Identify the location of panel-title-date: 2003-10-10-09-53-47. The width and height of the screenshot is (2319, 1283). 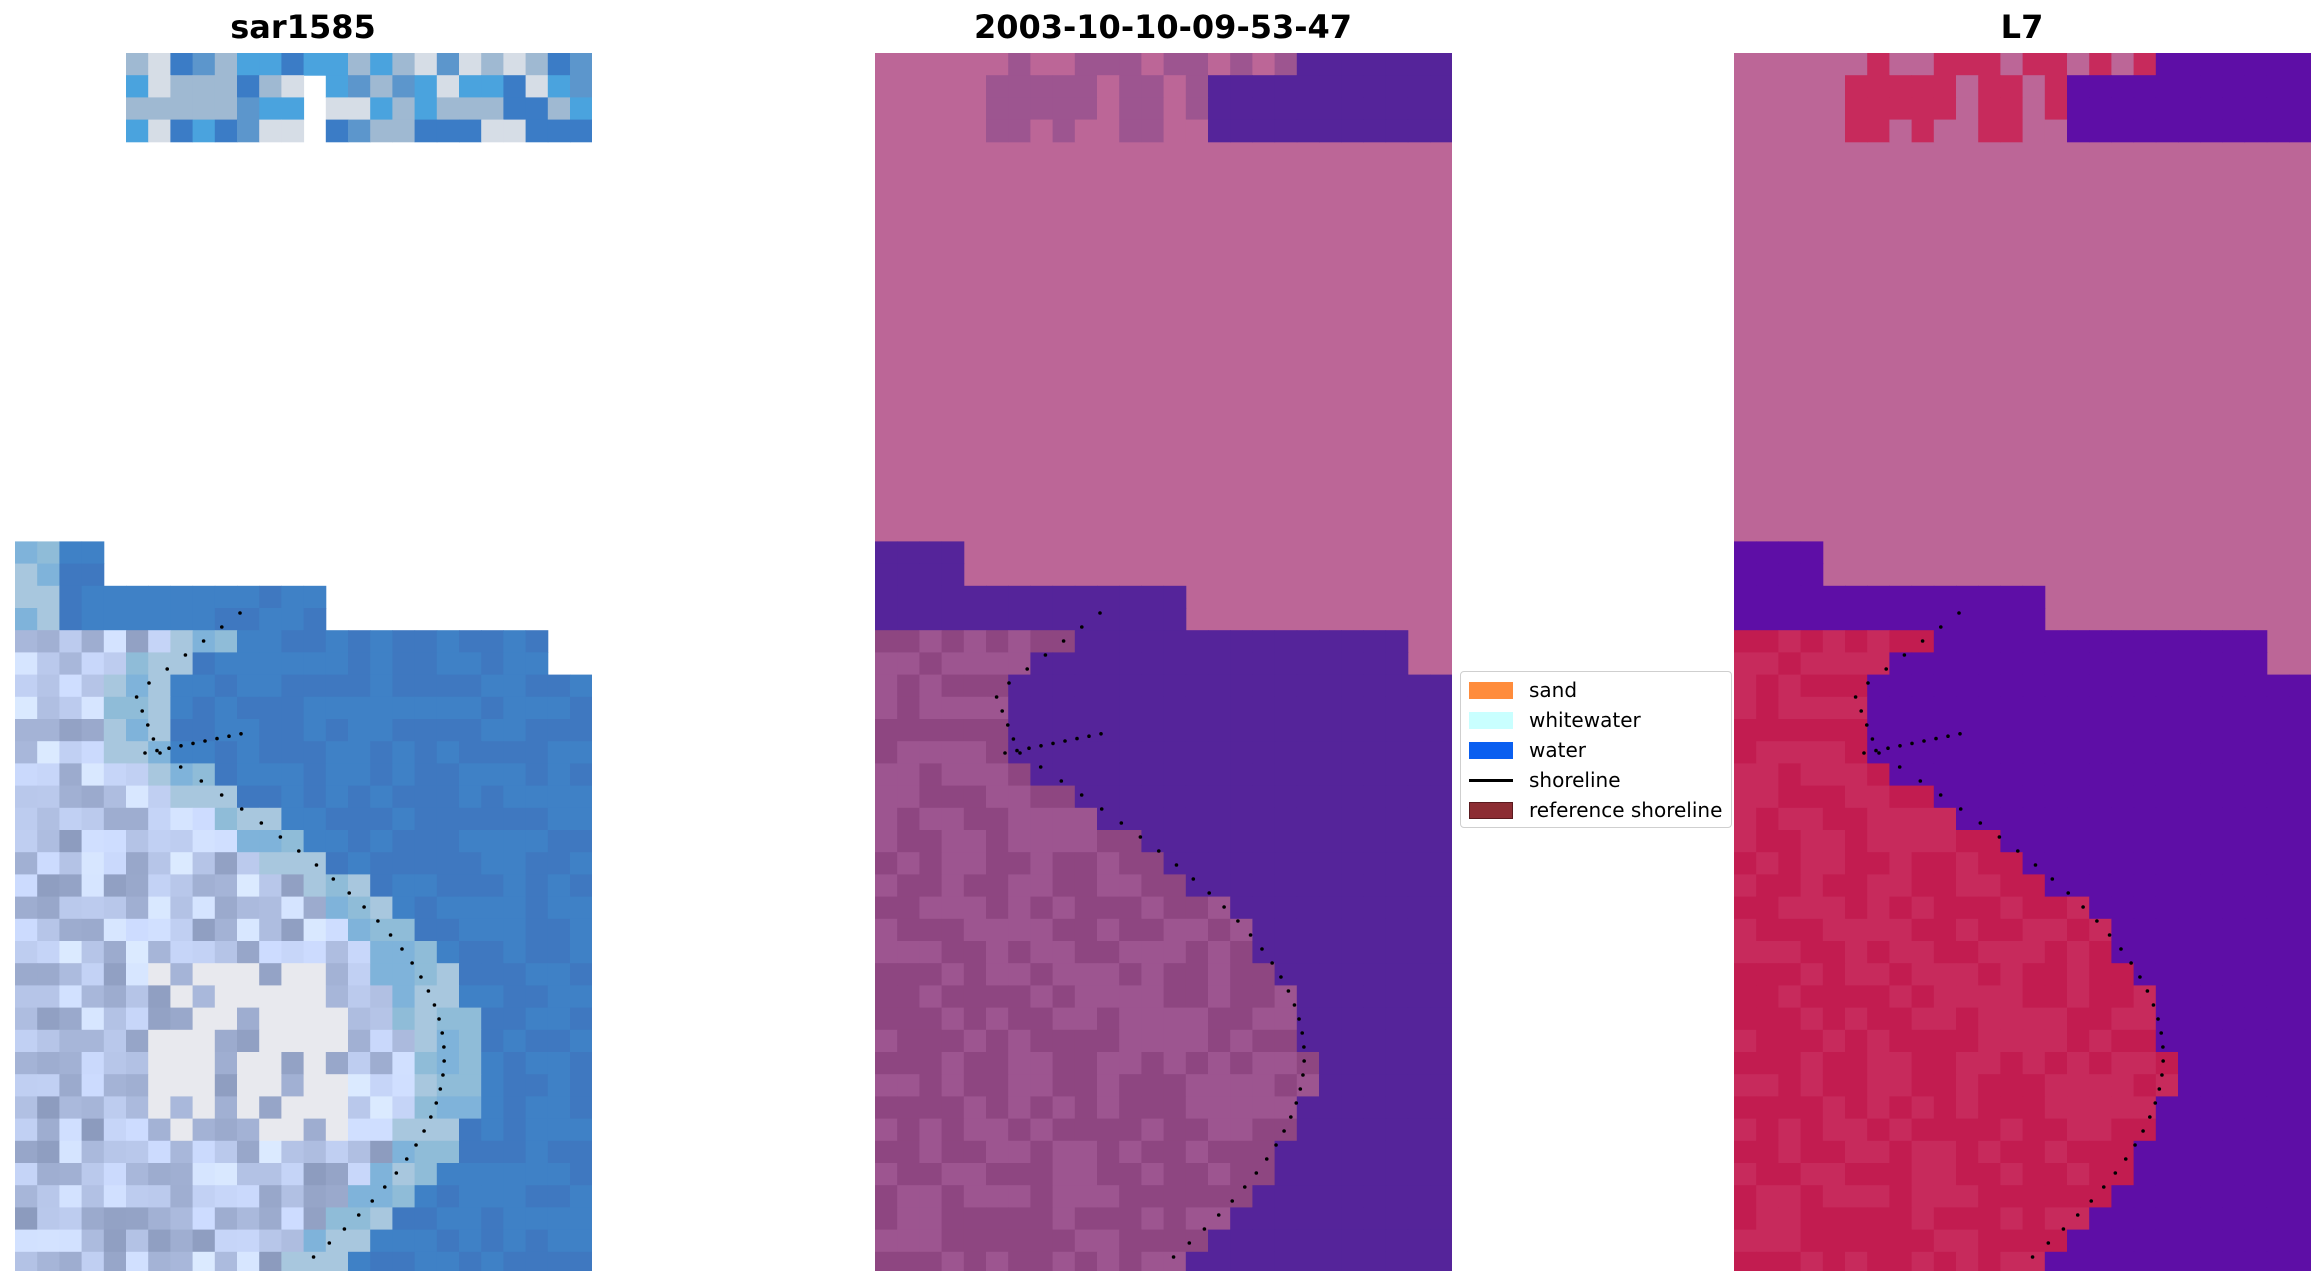
(1163, 27).